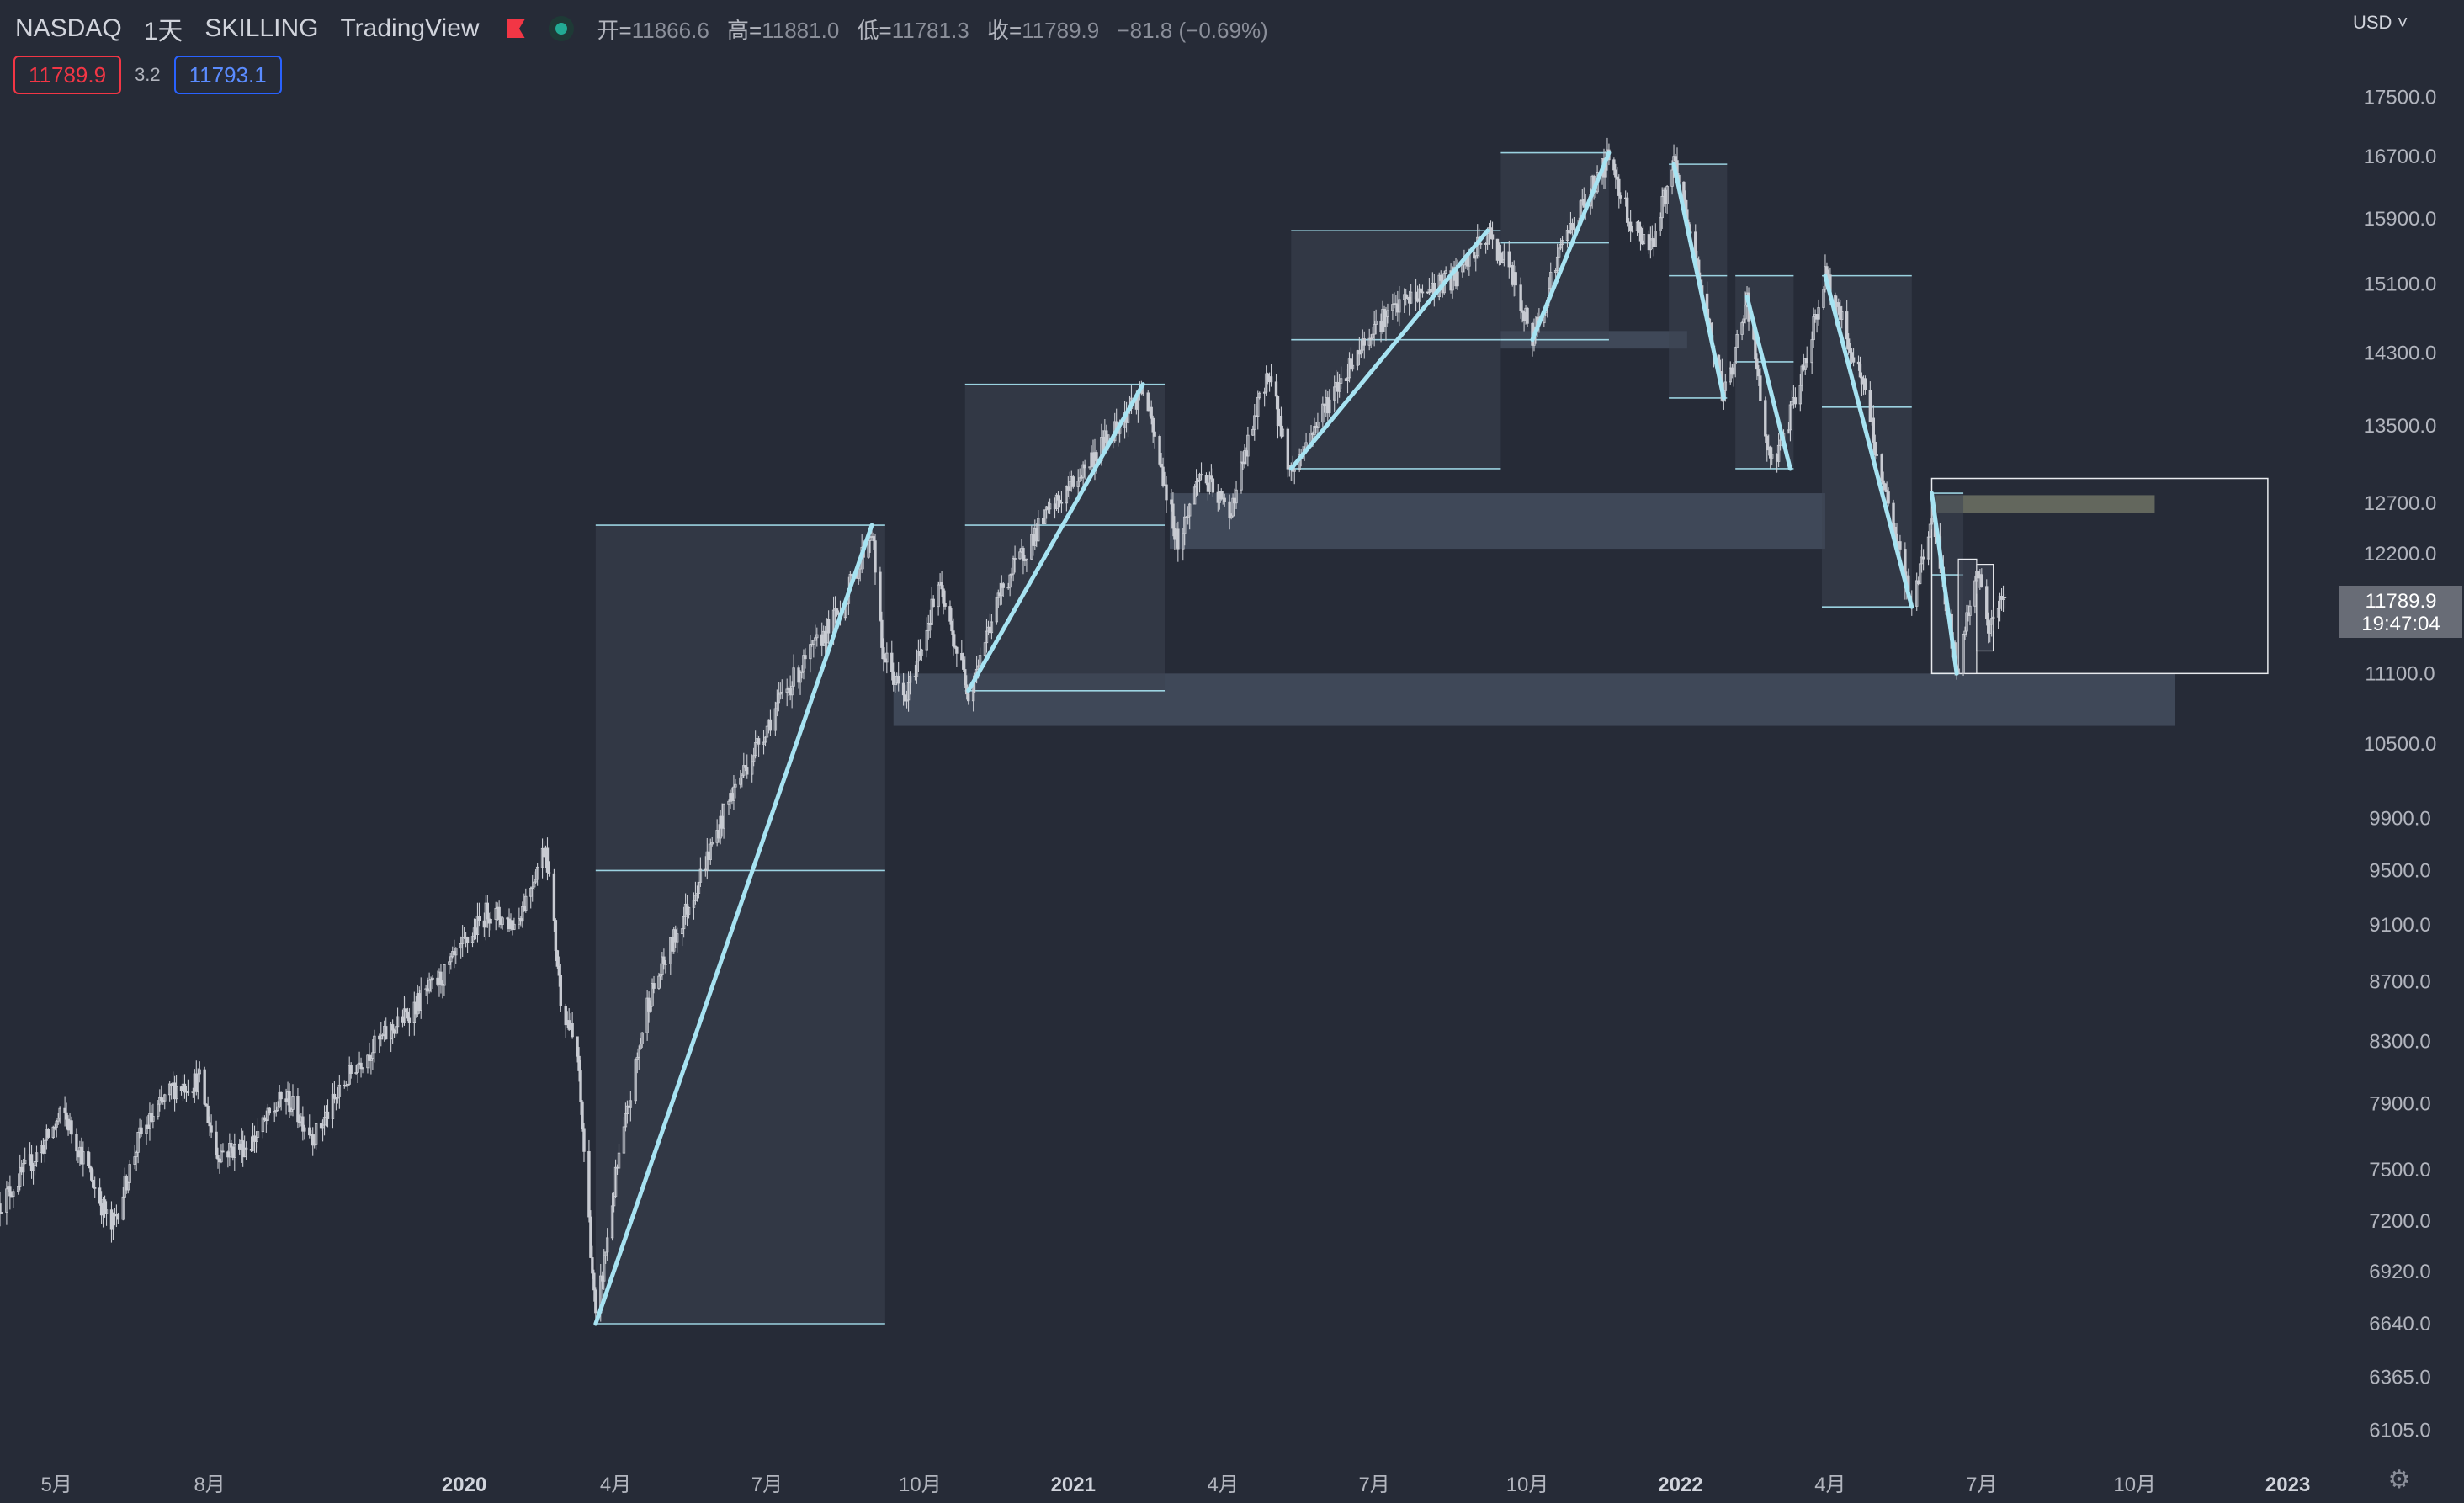 This screenshot has width=2464, height=1503. I want to click on time-tick-label: 7月, so click(1981, 1485).